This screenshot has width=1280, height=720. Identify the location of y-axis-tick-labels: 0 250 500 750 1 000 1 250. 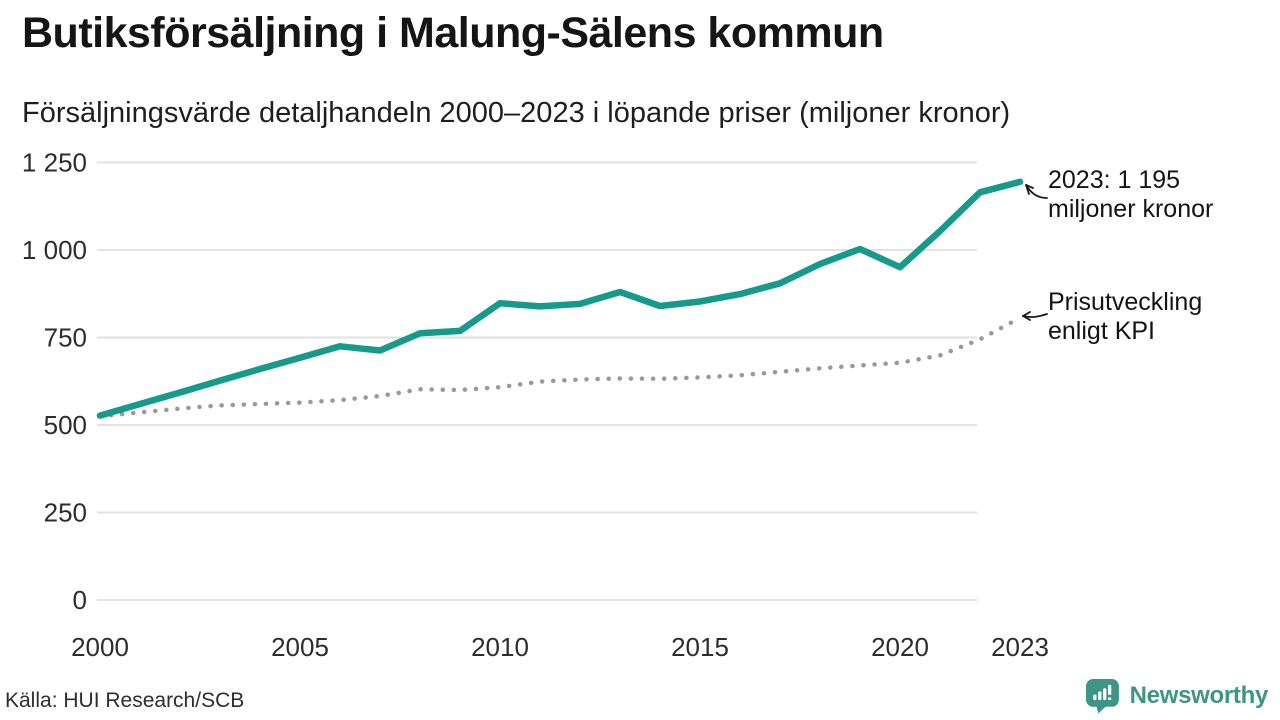
(54, 382).